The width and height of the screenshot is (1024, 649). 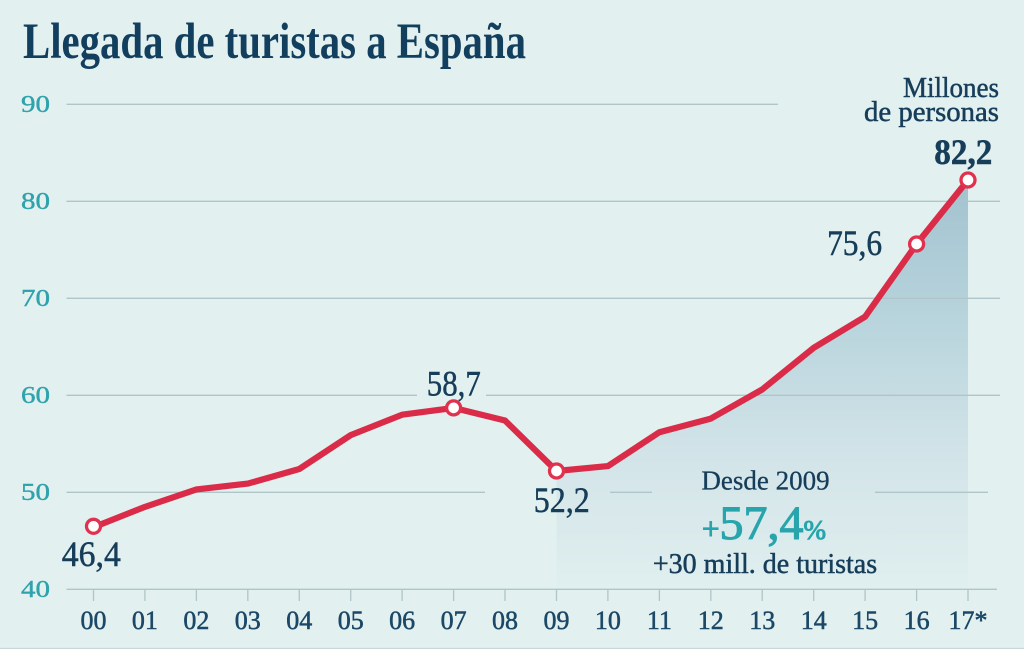 I want to click on svg-text: 02, so click(x=196, y=620).